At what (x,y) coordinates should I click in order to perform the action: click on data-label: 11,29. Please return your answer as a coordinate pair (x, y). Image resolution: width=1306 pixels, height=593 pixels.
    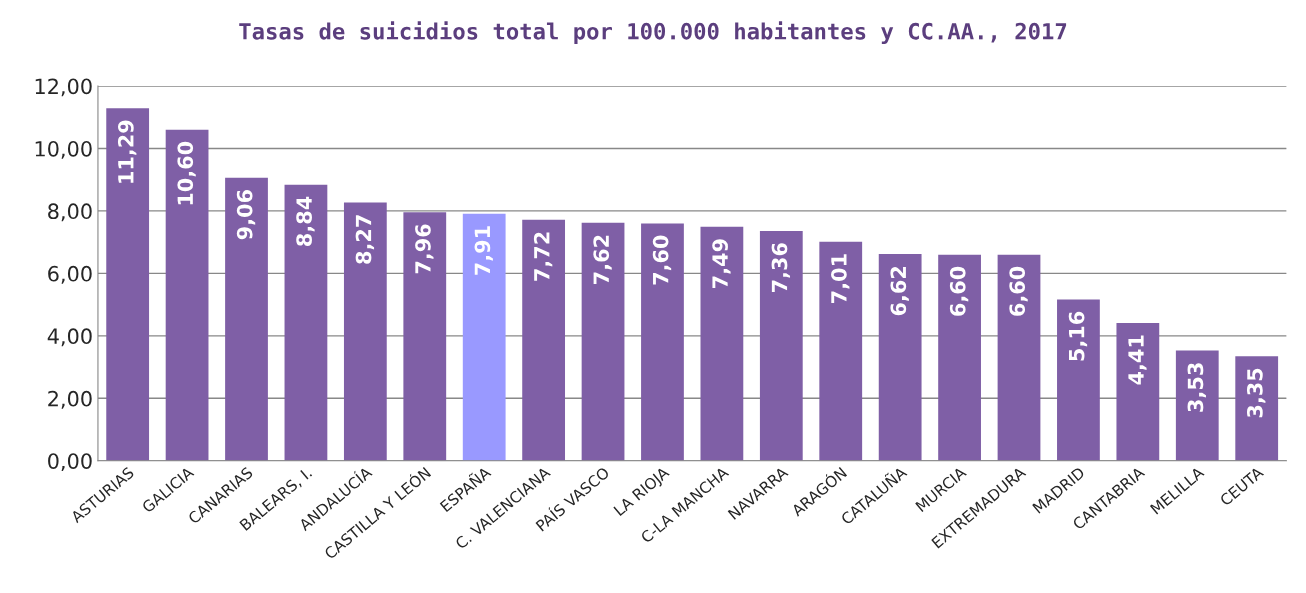
    Looking at the image, I should click on (127, 151).